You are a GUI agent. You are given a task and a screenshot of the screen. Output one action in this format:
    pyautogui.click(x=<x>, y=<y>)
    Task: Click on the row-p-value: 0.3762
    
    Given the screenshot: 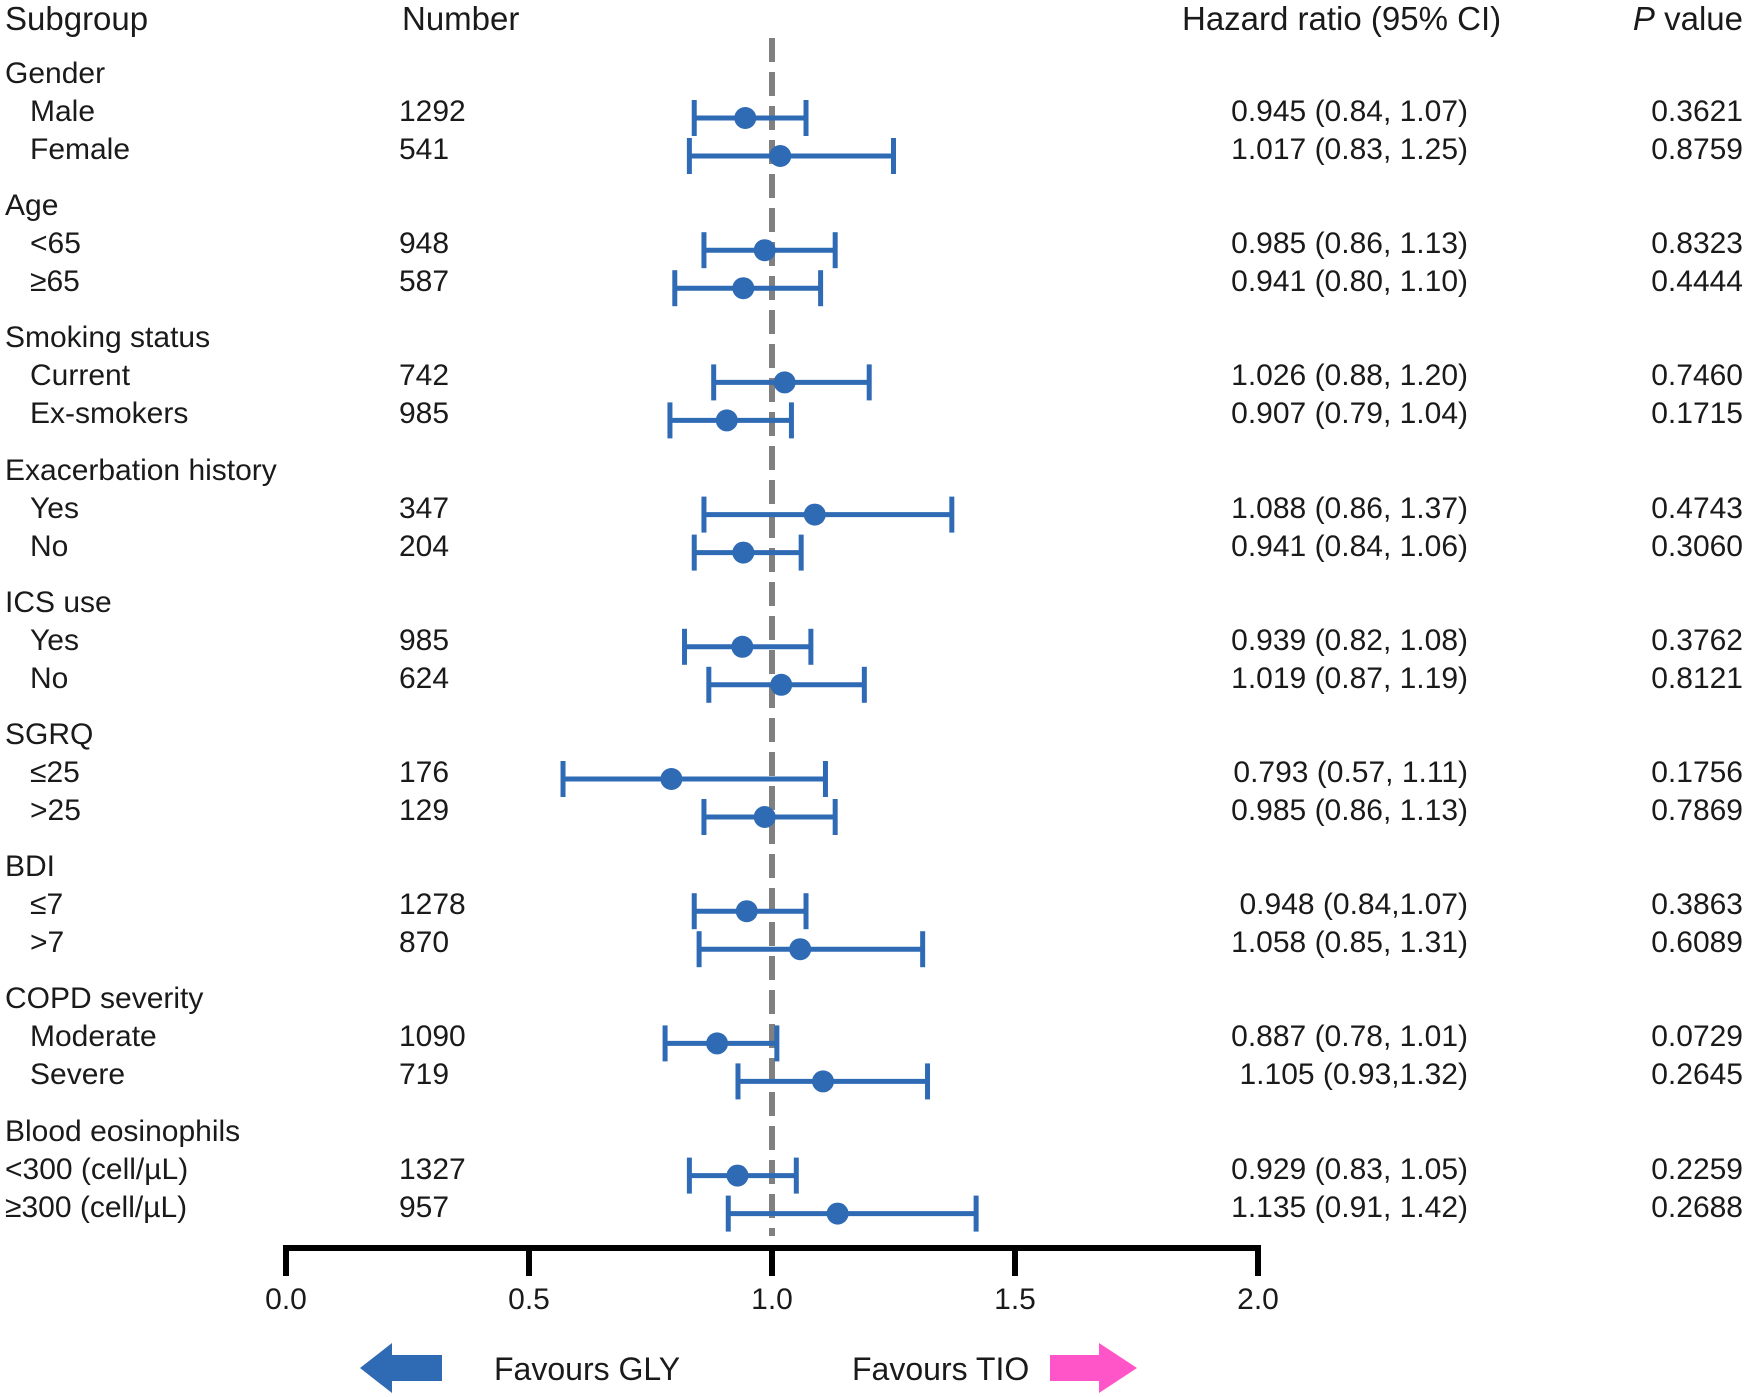 What is the action you would take?
    pyautogui.click(x=1697, y=640)
    